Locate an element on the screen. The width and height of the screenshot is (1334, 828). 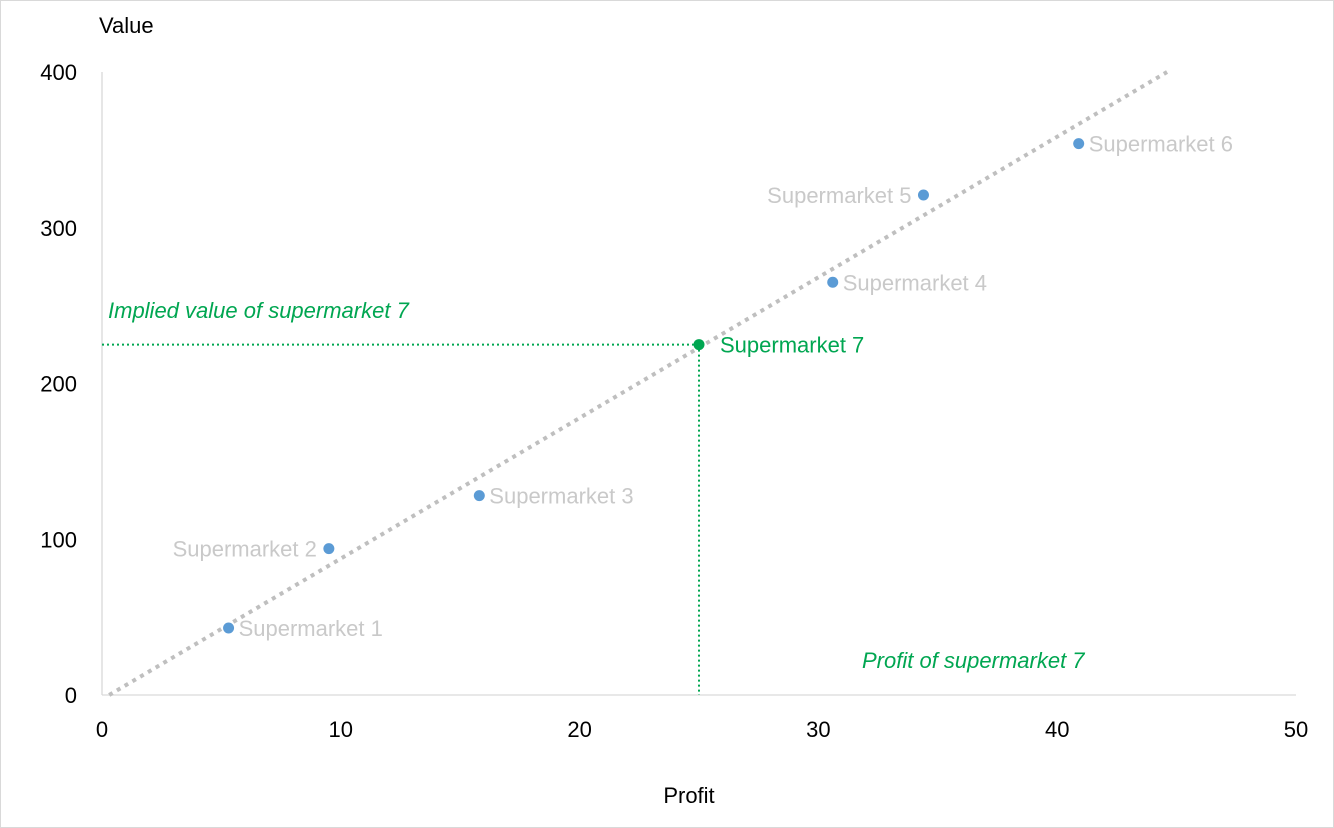
y-tick-label: 200 is located at coordinates (58, 384).